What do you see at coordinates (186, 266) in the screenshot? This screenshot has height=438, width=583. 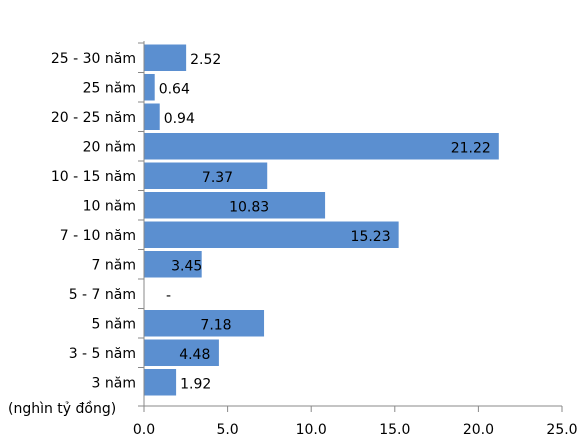 I see `data-label: 3.45` at bounding box center [186, 266].